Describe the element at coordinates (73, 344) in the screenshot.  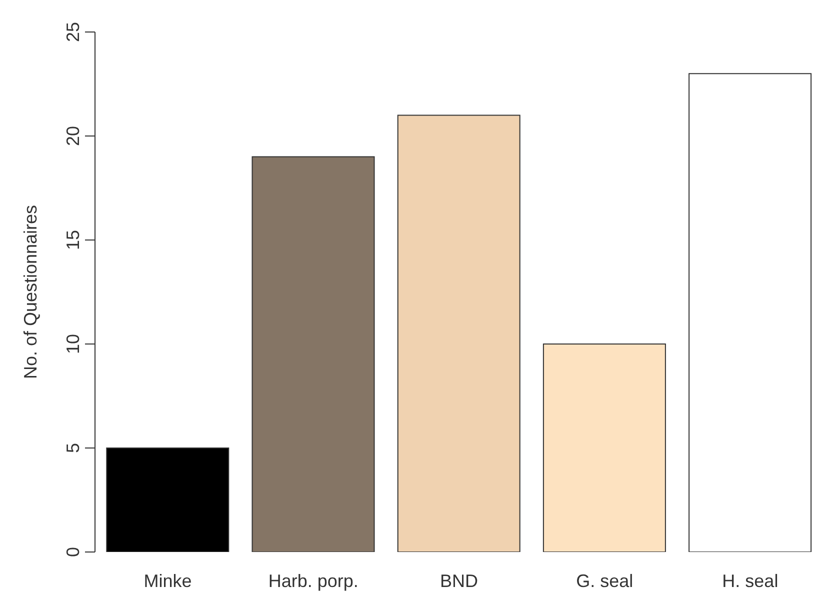
I see `y-tick-label: 10` at that location.